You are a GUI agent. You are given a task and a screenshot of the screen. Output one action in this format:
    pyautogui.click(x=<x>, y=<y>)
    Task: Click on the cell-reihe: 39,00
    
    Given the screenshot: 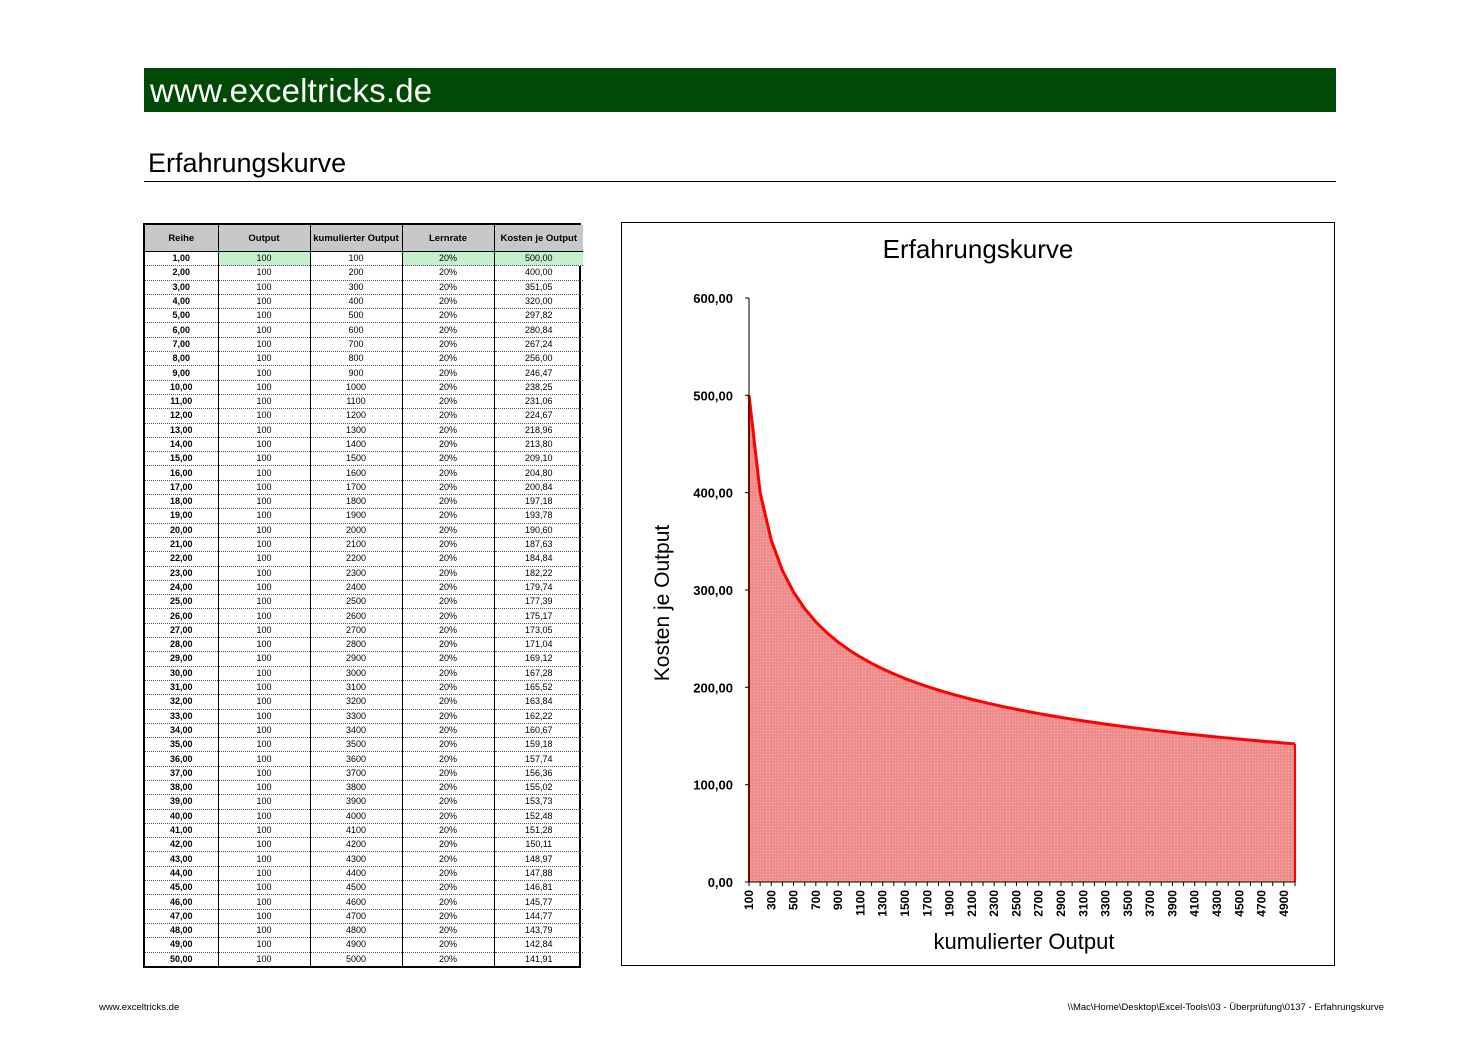 What is the action you would take?
    pyautogui.click(x=182, y=802)
    